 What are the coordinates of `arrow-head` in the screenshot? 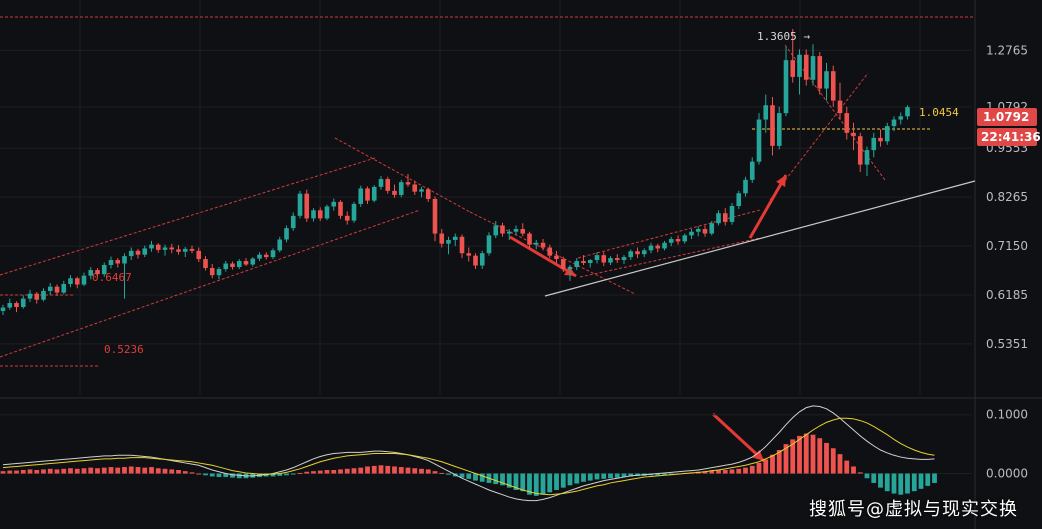 It's located at (781, 181).